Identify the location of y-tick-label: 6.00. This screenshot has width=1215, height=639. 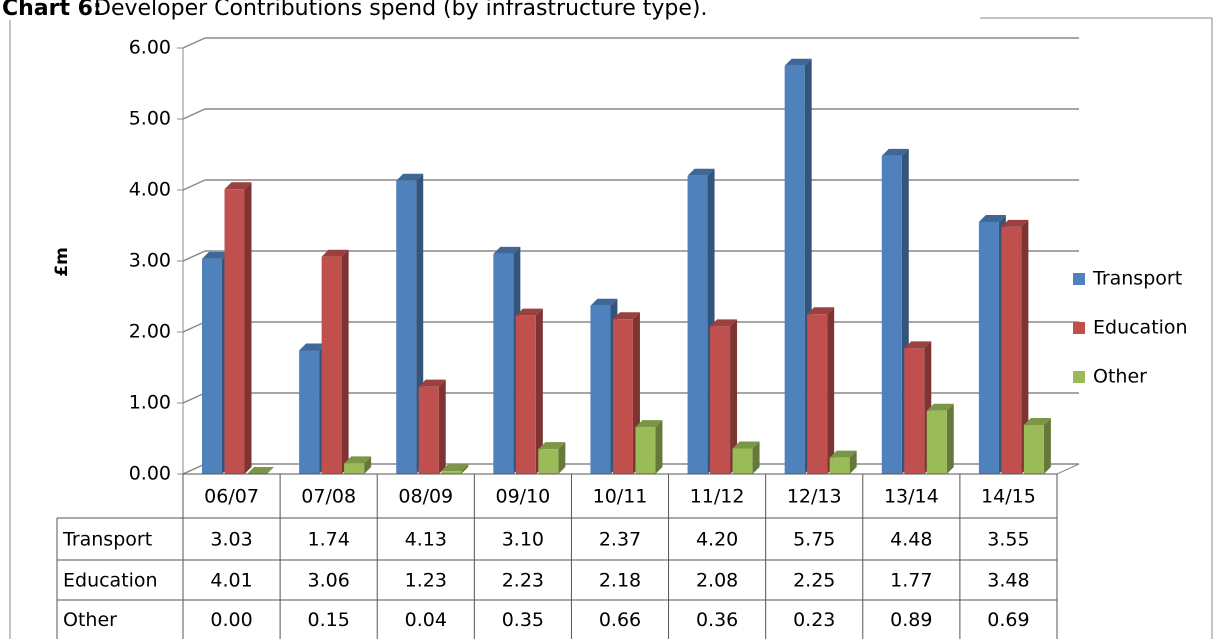
(150, 48).